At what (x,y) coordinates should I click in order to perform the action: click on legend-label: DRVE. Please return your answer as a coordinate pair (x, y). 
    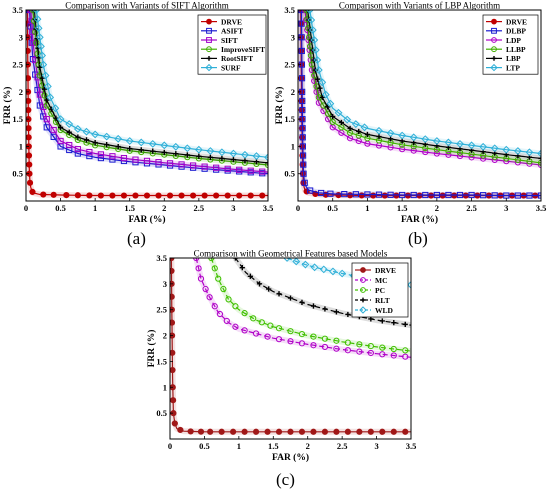
    Looking at the image, I should click on (516, 21).